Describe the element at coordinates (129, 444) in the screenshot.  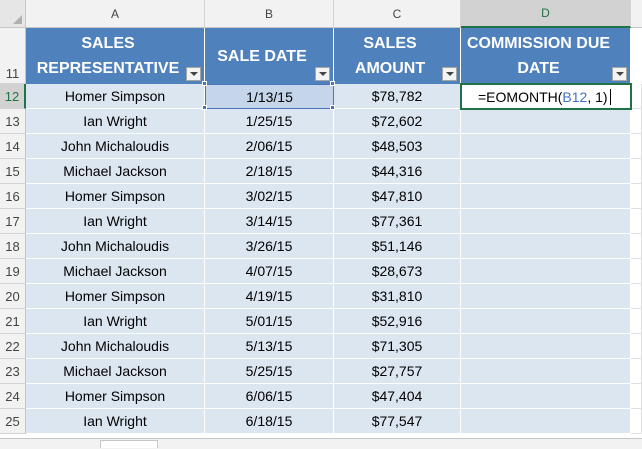
I see `sheet-tab` at that location.